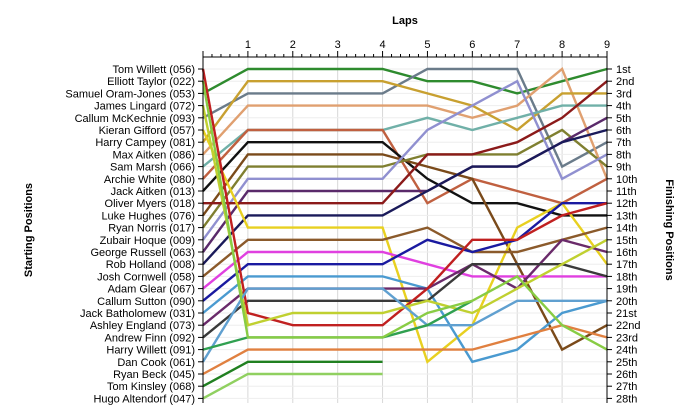 The width and height of the screenshot is (700, 420). What do you see at coordinates (626, 180) in the screenshot?
I see `finishing-position-label: 10th` at bounding box center [626, 180].